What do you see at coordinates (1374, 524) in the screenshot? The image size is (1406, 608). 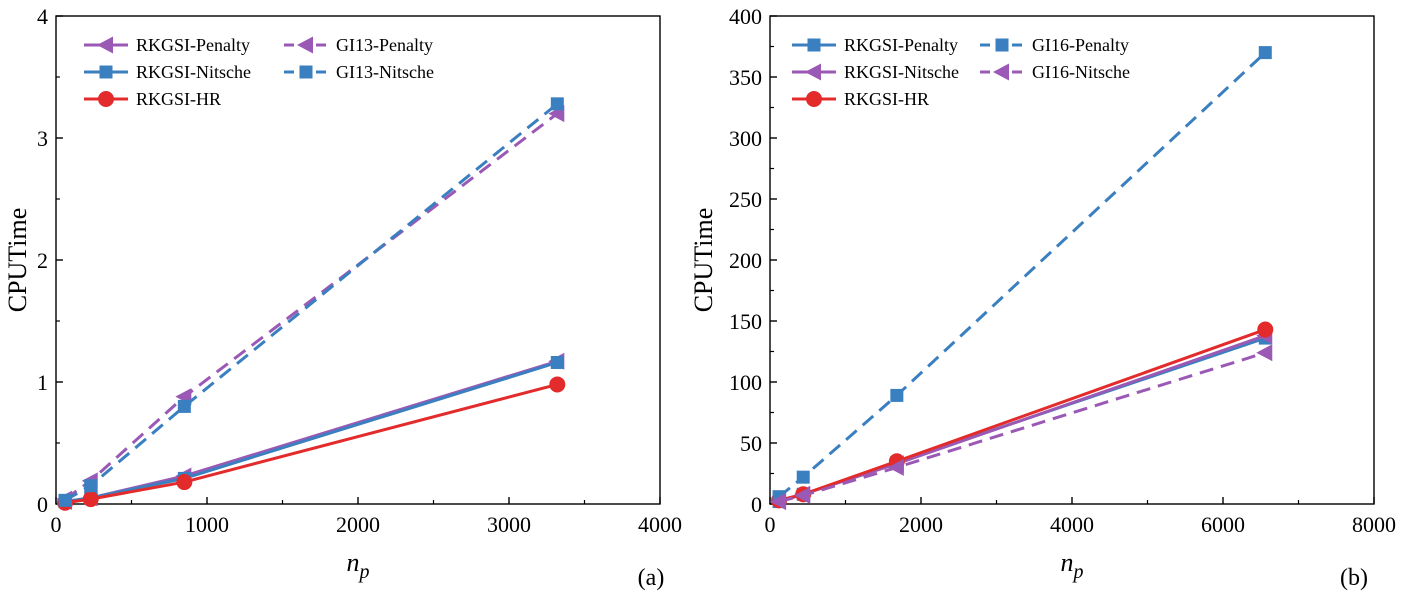 I see `x-tick-label: 8000` at bounding box center [1374, 524].